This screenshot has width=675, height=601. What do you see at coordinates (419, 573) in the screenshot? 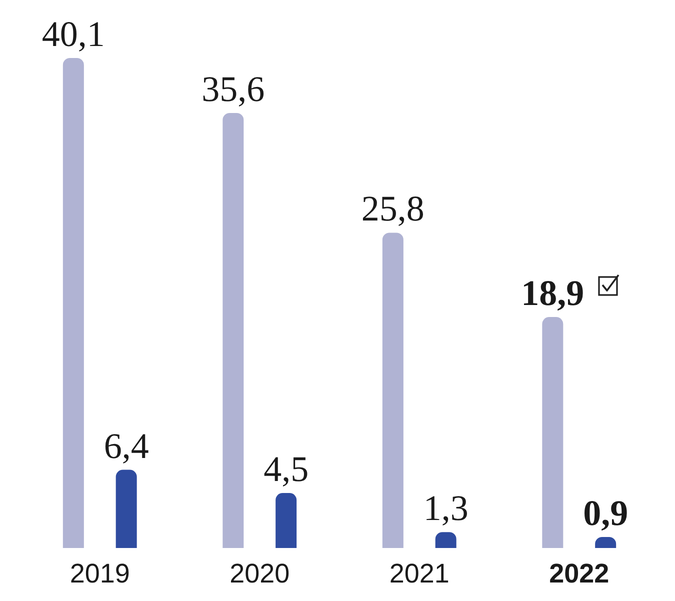
I see `x-tick-label: 2021` at bounding box center [419, 573].